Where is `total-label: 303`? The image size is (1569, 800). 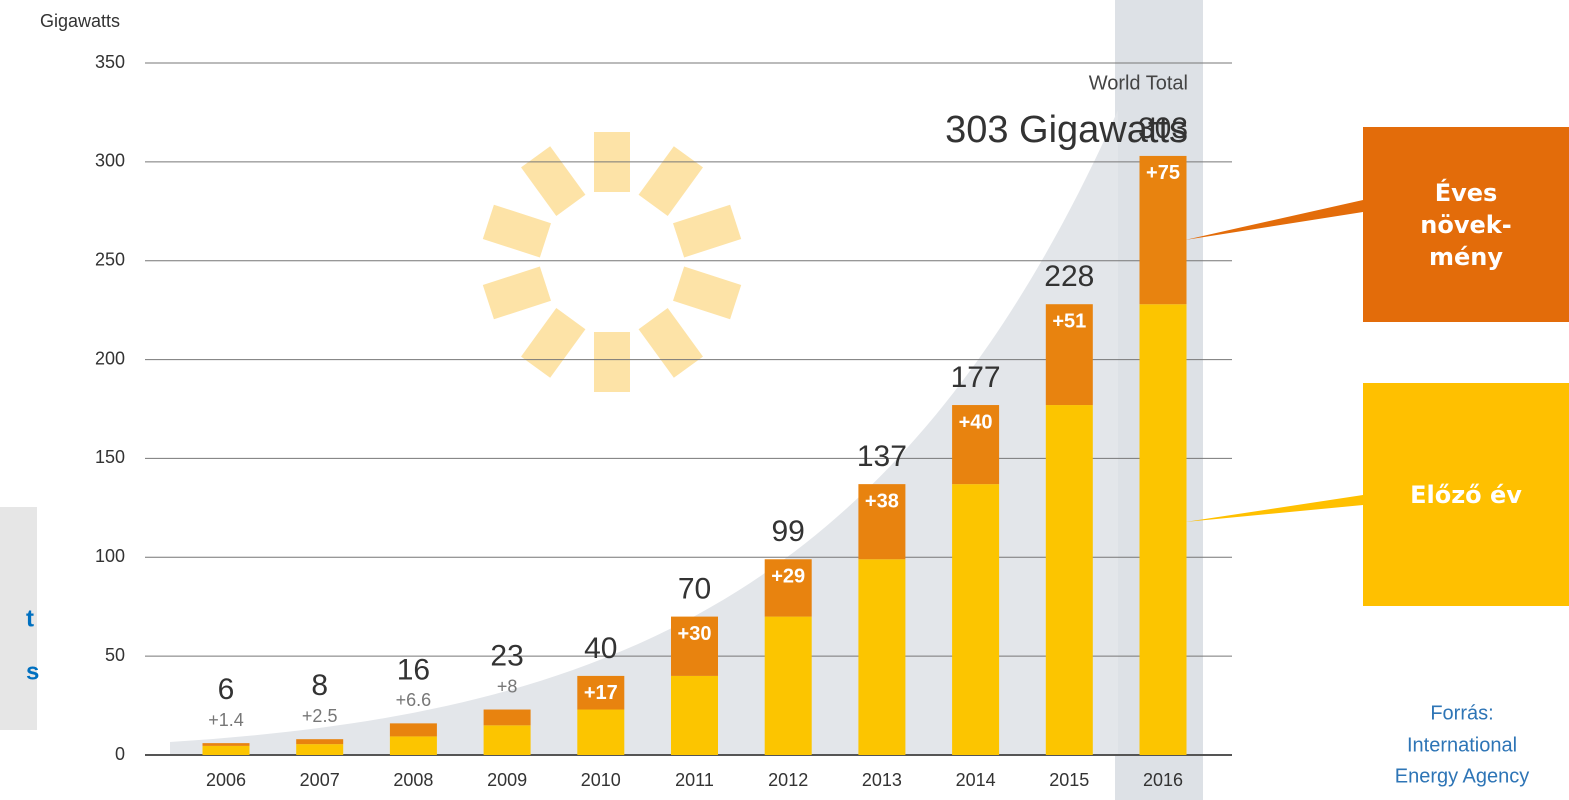
total-label: 303 is located at coordinates (1163, 128).